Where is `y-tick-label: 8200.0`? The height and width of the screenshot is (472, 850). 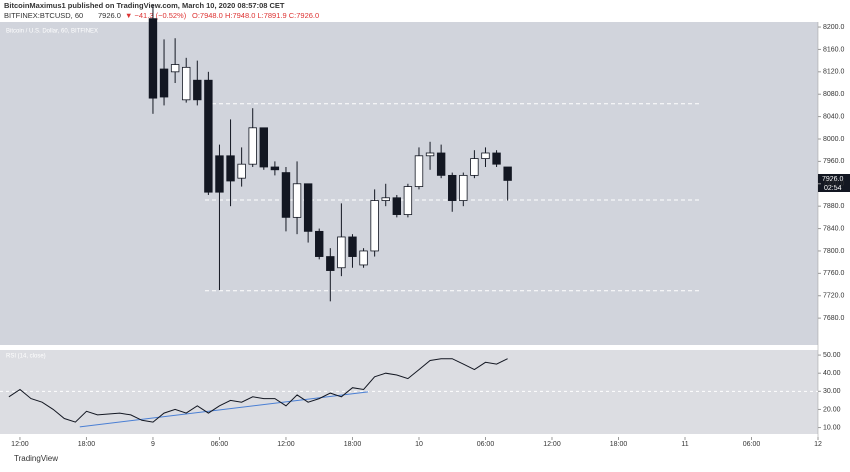 y-tick-label: 8200.0 is located at coordinates (834, 27).